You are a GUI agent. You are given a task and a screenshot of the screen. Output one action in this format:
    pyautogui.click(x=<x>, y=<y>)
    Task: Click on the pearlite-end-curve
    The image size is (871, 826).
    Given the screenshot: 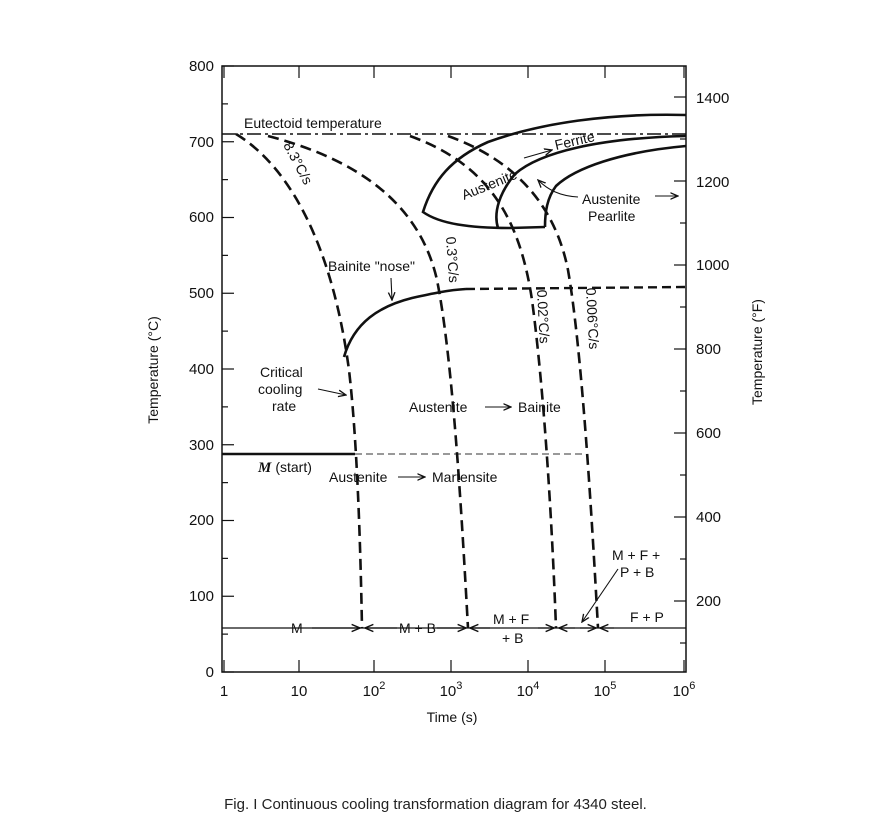 What is the action you would take?
    pyautogui.click(x=615, y=186)
    